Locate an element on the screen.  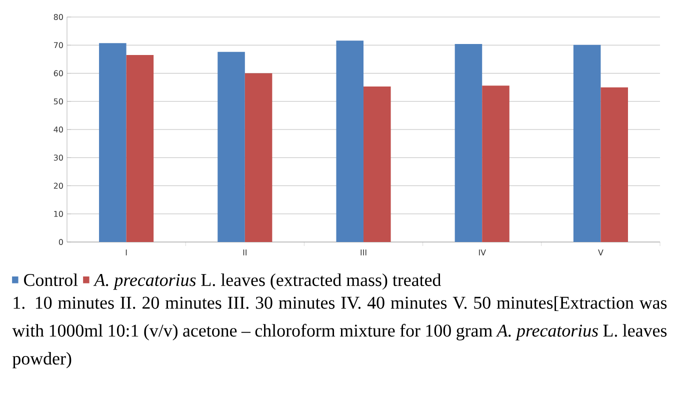
legend-label: A. precatorius L. leaves (extracted mass) treated is located at coordinates (267, 281).